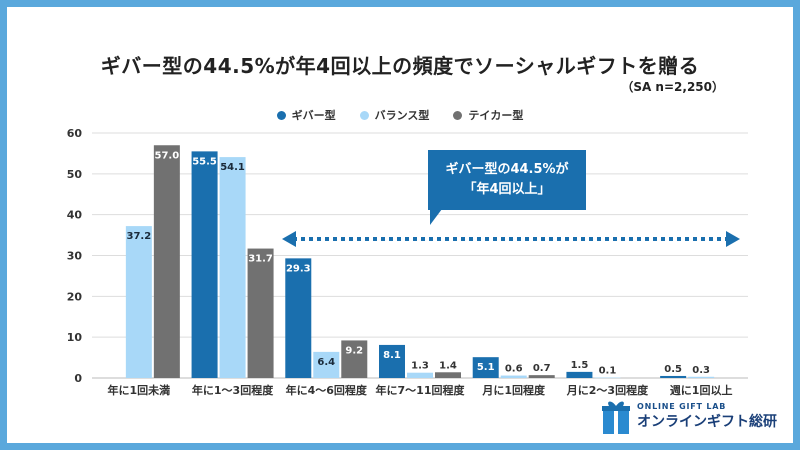 Image resolution: width=800 pixels, height=450 pixels. I want to click on brand-logo: ONLINE GIFT LAB オンラインギフト総研, so click(689, 416).